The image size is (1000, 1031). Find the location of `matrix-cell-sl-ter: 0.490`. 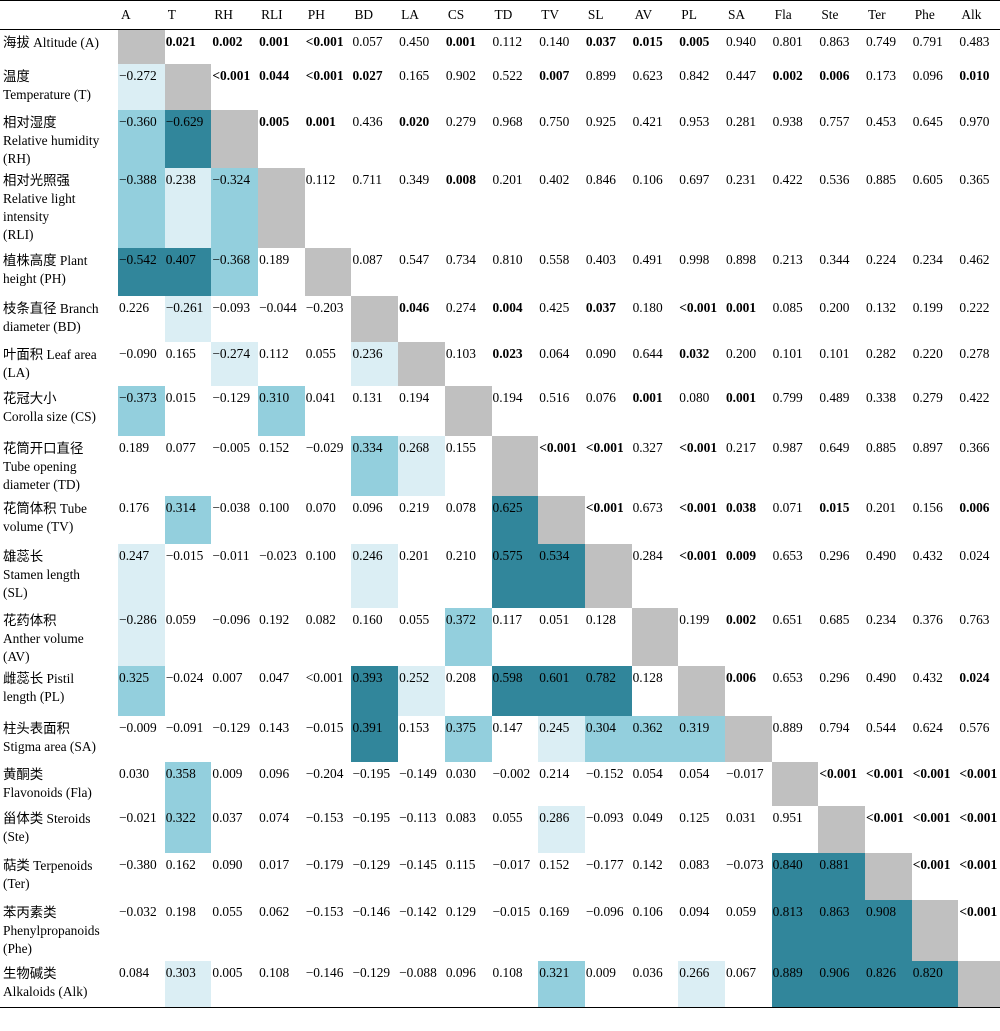

matrix-cell-sl-ter: 0.490 is located at coordinates (881, 555).